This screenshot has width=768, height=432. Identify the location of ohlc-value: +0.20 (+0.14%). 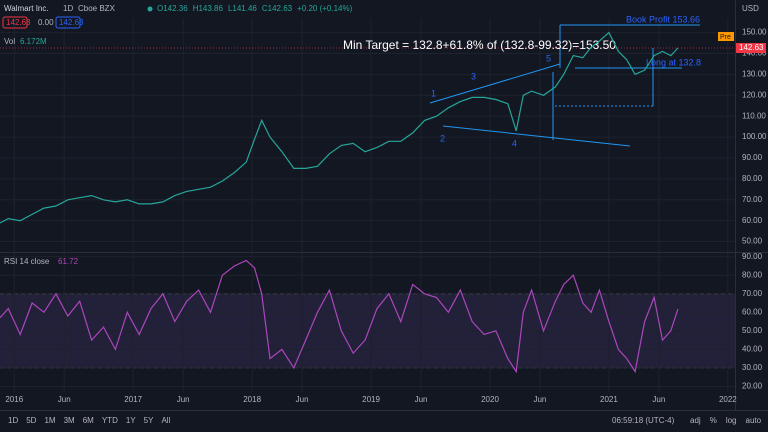
(324, 8).